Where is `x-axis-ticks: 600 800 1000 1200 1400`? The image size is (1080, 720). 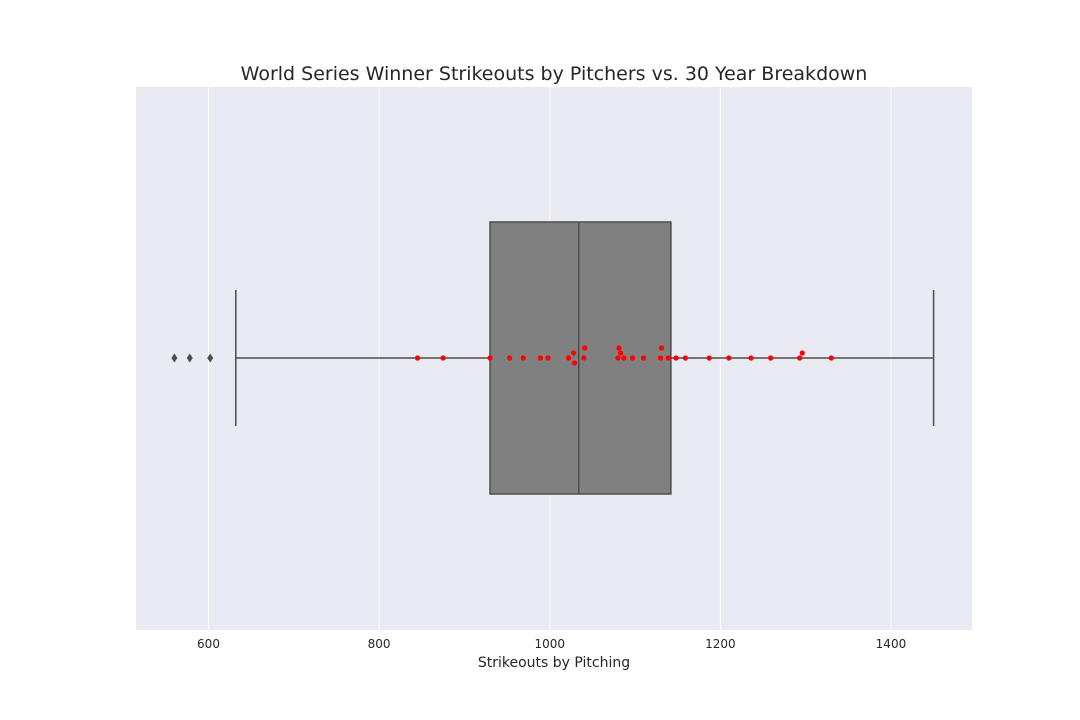 x-axis-ticks: 600 800 1000 1200 1400 is located at coordinates (551, 644).